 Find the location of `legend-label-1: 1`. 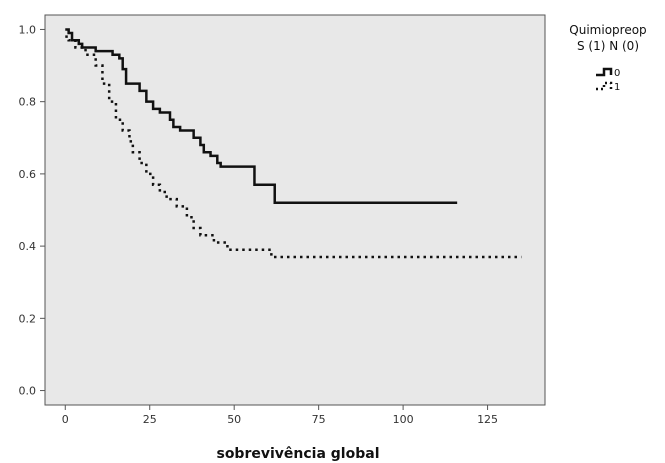

legend-label-1: 1 is located at coordinates (617, 87).